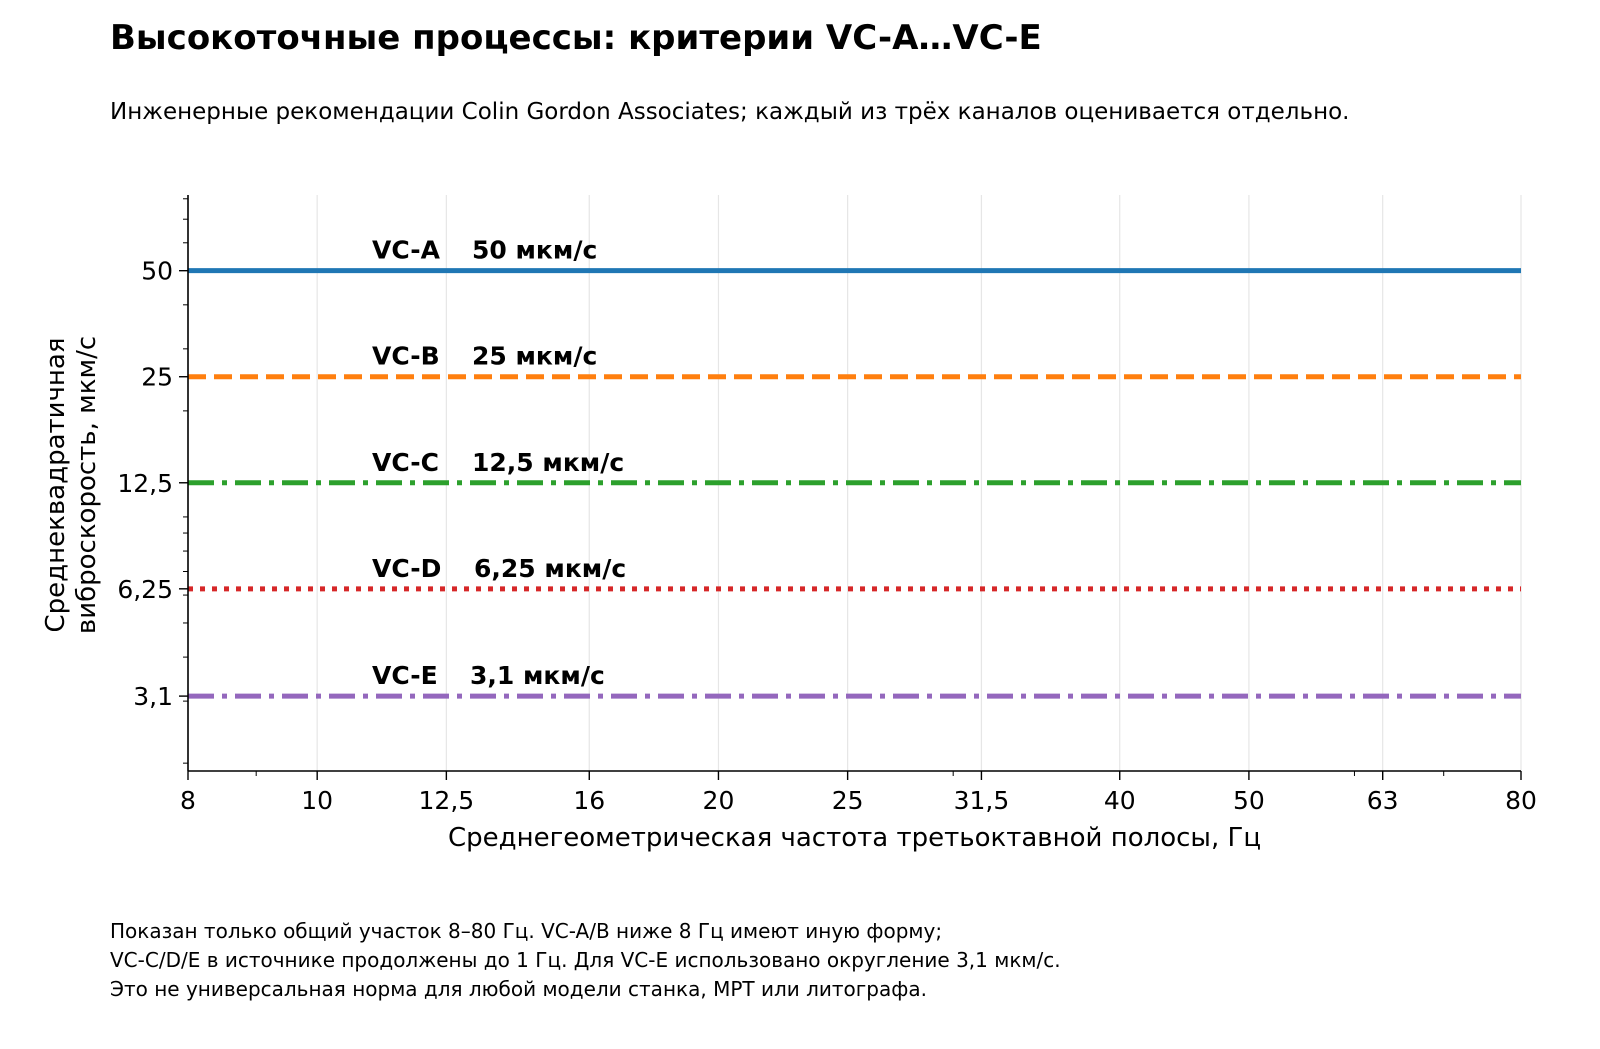 This screenshot has width=1600, height=1049. I want to click on x-tick-label: 12,5, so click(447, 800).